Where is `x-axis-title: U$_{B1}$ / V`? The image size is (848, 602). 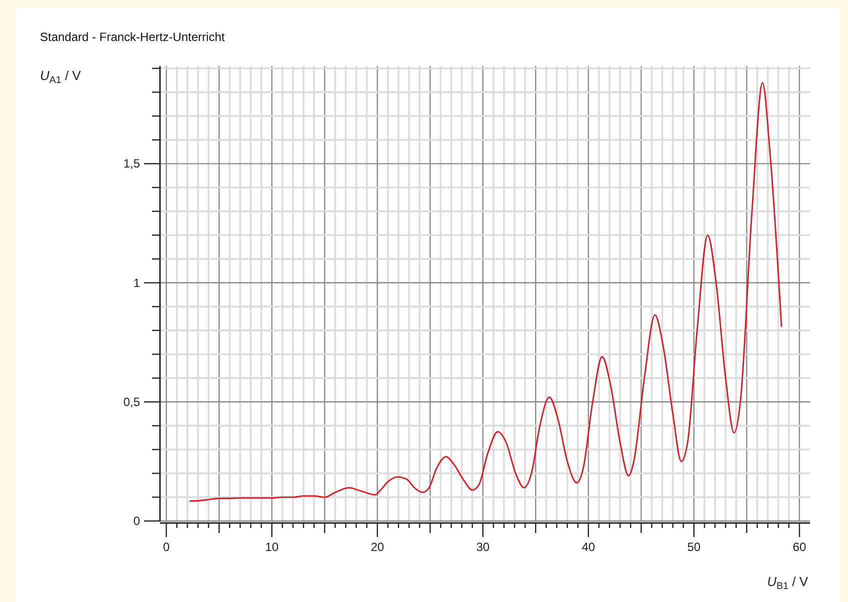 x-axis-title: U$_{B1}$ / V is located at coordinates (787, 583).